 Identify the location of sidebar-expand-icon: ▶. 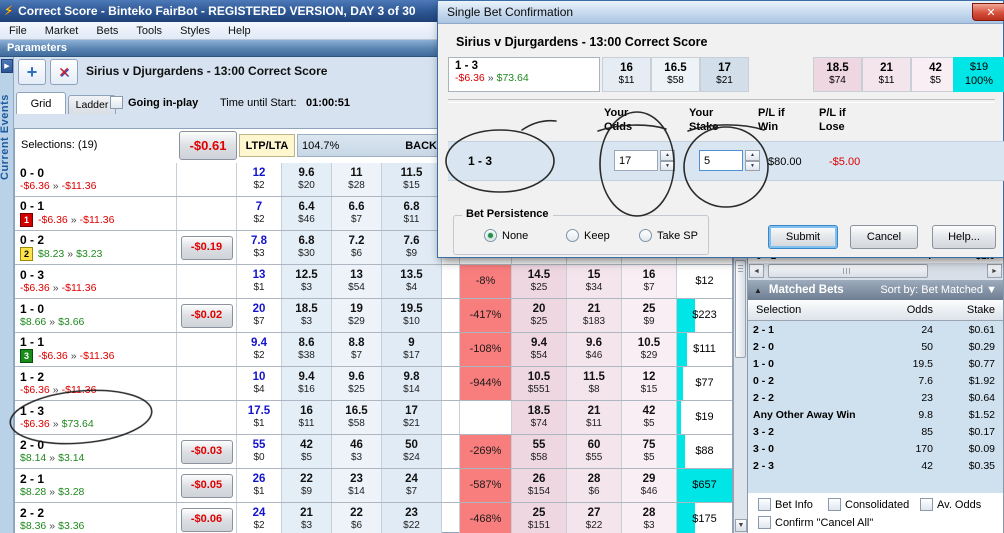
(7, 66).